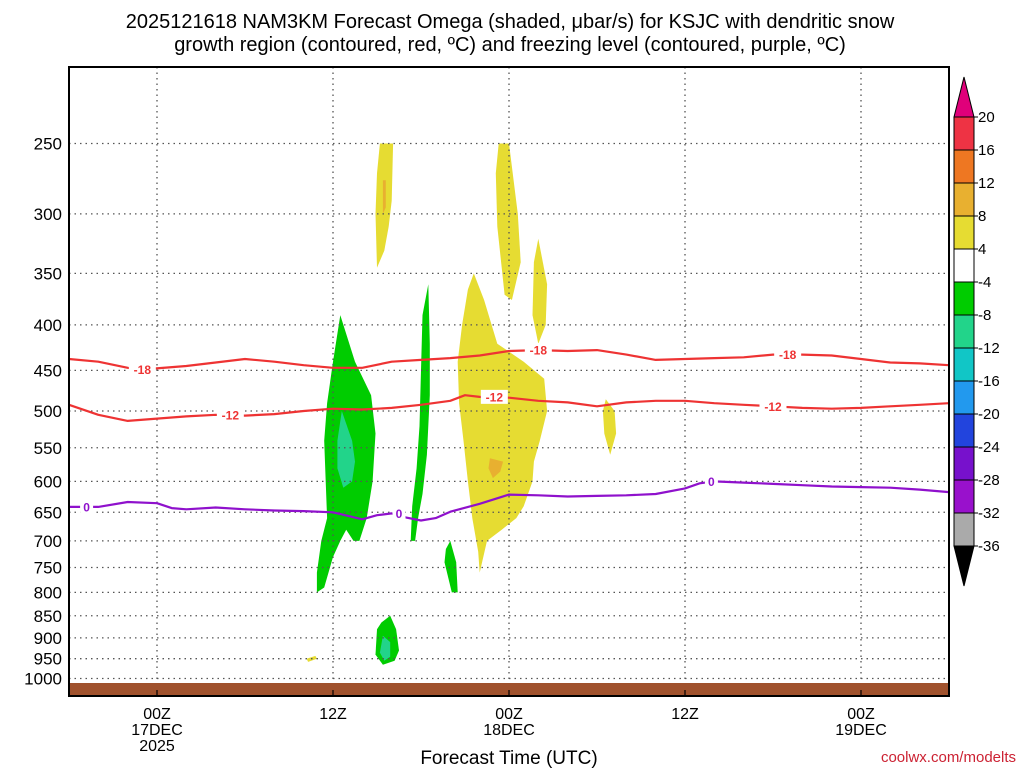 The image size is (1024, 768). Describe the element at coordinates (989, 381) in the screenshot. I see `colorbar-label: -16` at that location.